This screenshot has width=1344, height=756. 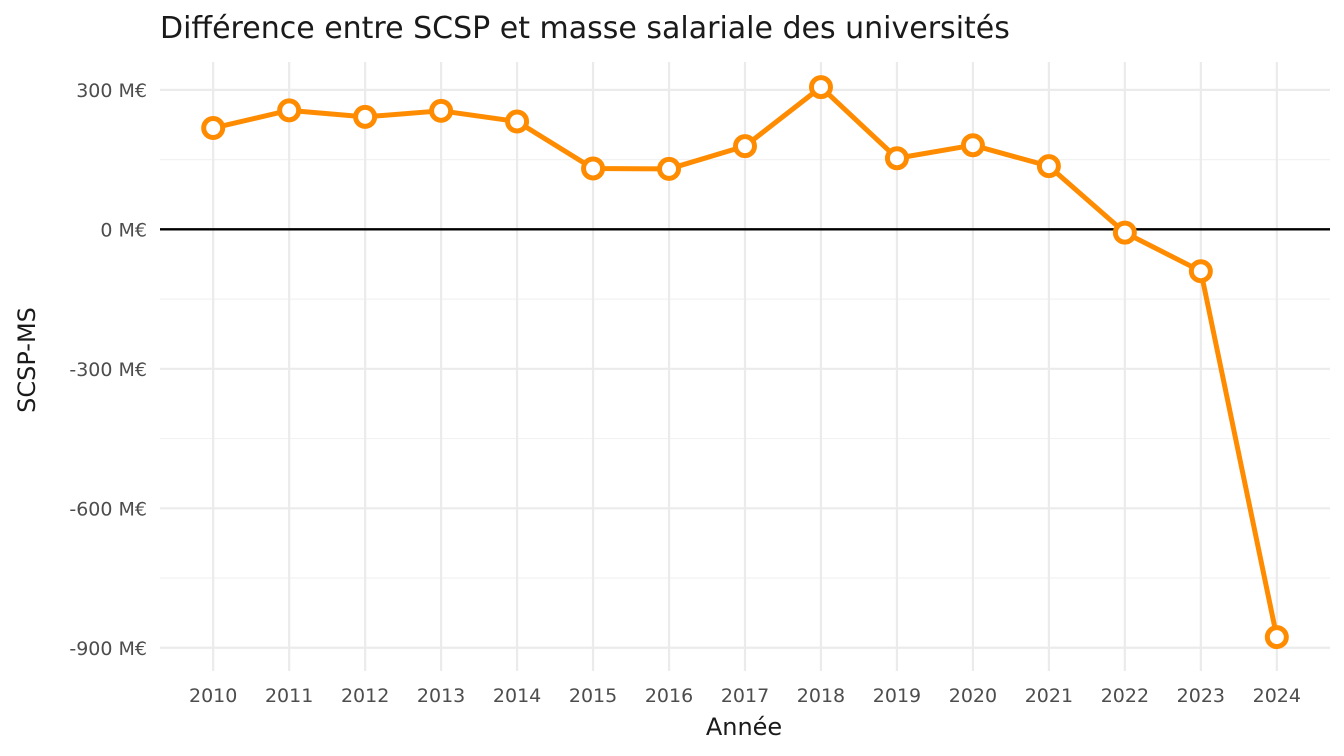 What do you see at coordinates (441, 696) in the screenshot?
I see `x-tick-label-2013: 2013` at bounding box center [441, 696].